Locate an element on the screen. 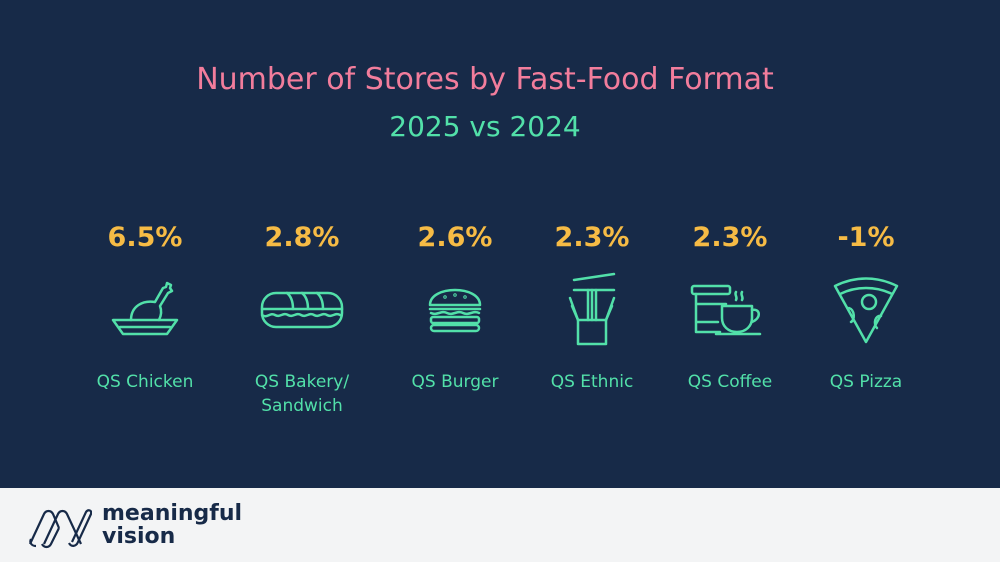 Image resolution: width=1000 pixels, height=562 pixels. format-chicken: 6.5% QS Chicken is located at coordinates (145, 308).